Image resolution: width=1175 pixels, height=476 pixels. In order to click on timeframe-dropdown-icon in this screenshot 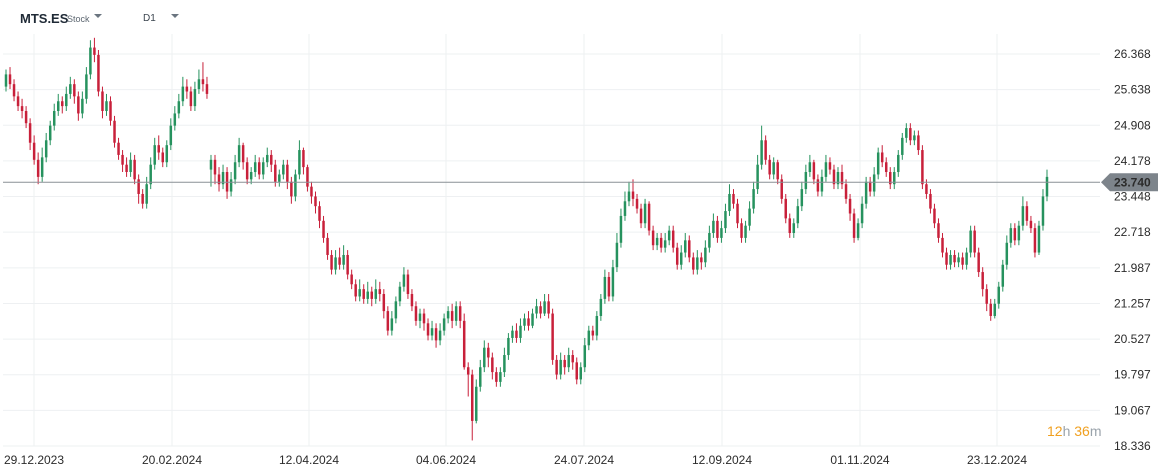, I will do `click(175, 16)`.